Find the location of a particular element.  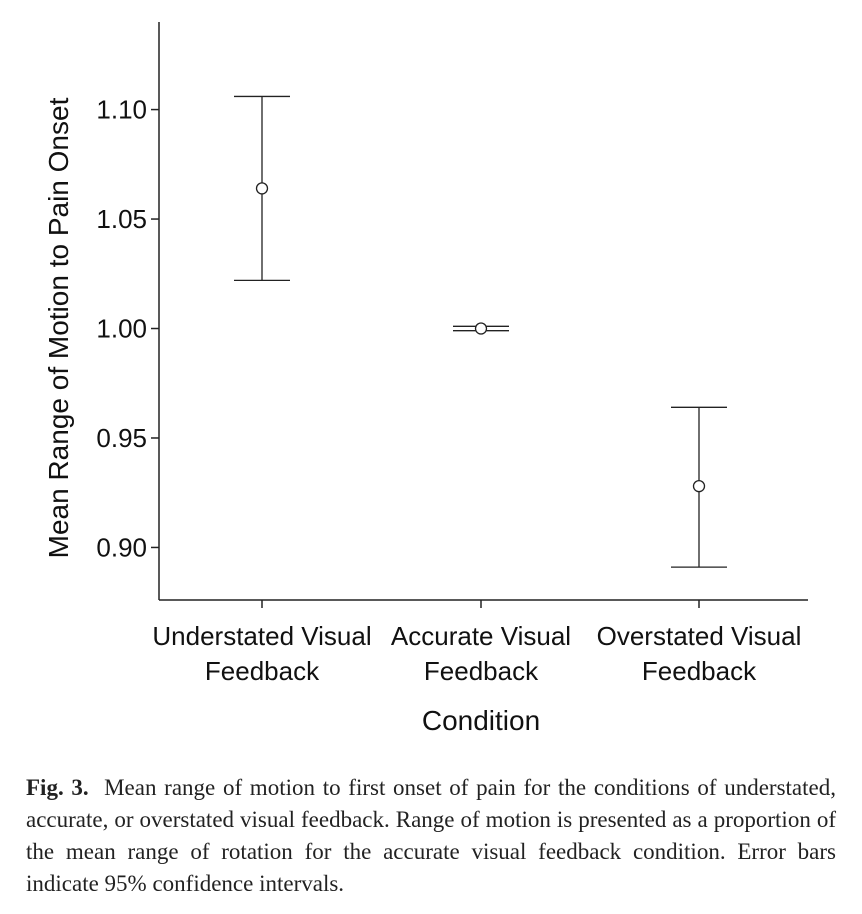

y-ticks: 0.90 0.95 1.00 1.05 1.10 is located at coordinates (127, 328).